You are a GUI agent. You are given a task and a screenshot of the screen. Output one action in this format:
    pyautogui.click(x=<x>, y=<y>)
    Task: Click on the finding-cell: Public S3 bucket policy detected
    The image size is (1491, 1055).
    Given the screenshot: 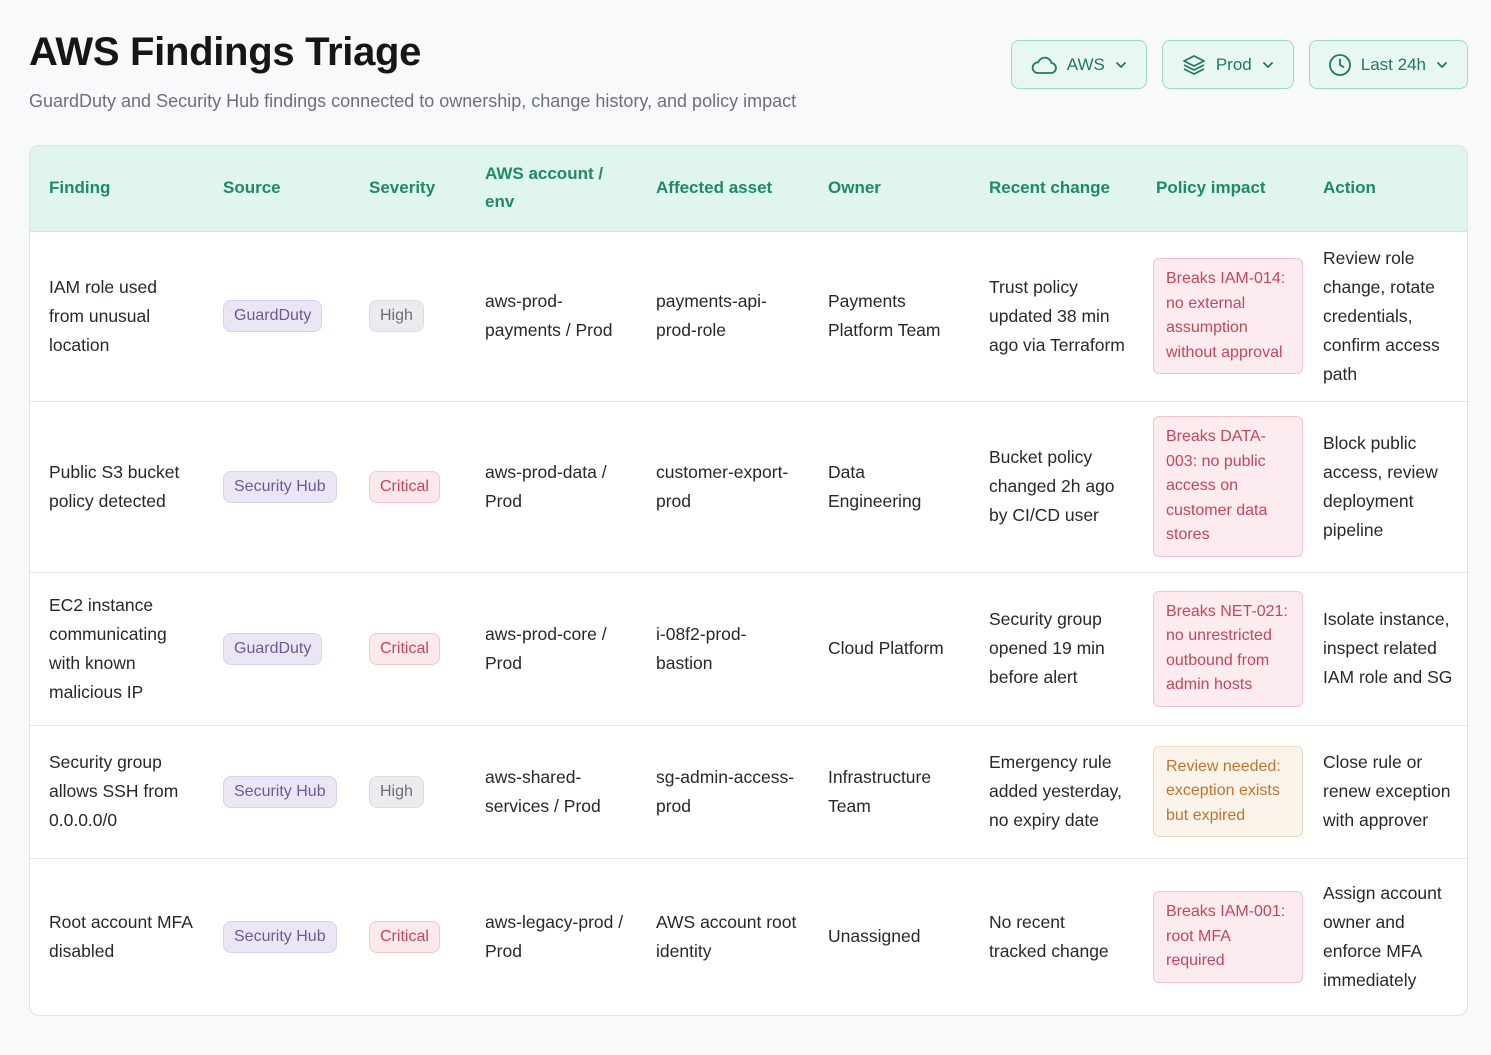 What is the action you would take?
    pyautogui.click(x=117, y=487)
    